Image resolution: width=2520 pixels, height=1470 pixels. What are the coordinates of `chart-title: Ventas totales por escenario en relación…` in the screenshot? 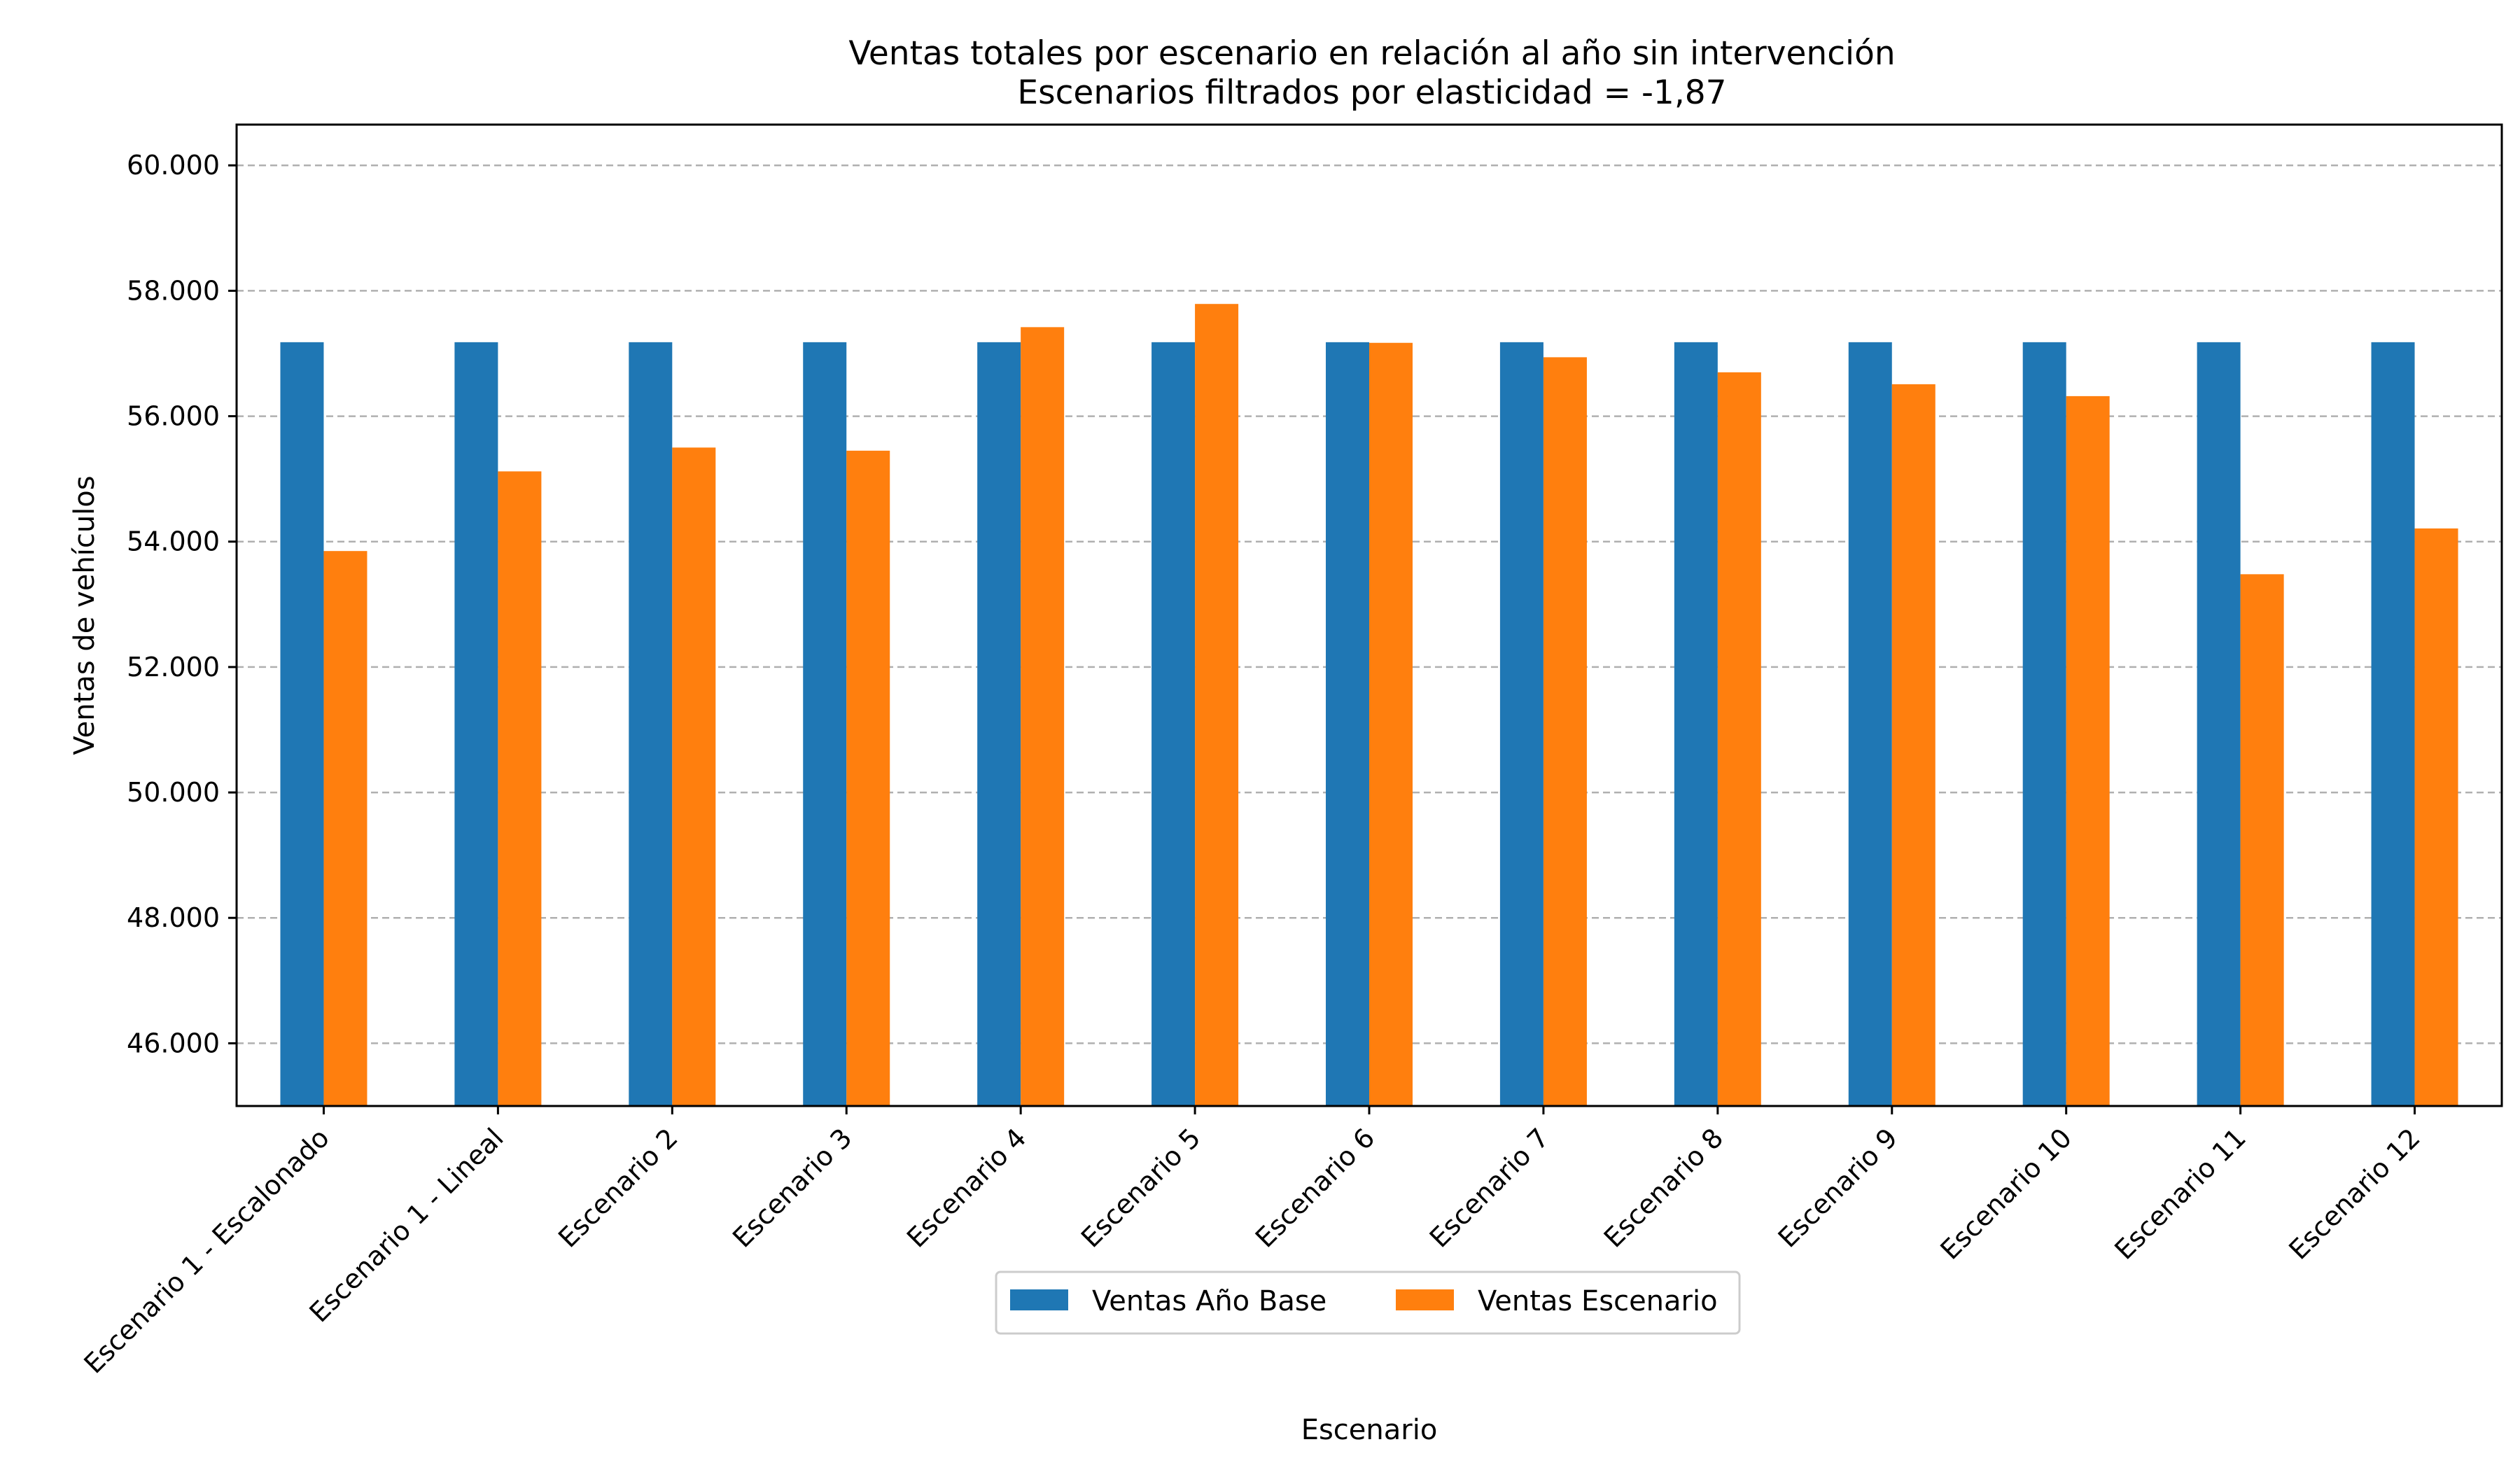 It's located at (1371, 53).